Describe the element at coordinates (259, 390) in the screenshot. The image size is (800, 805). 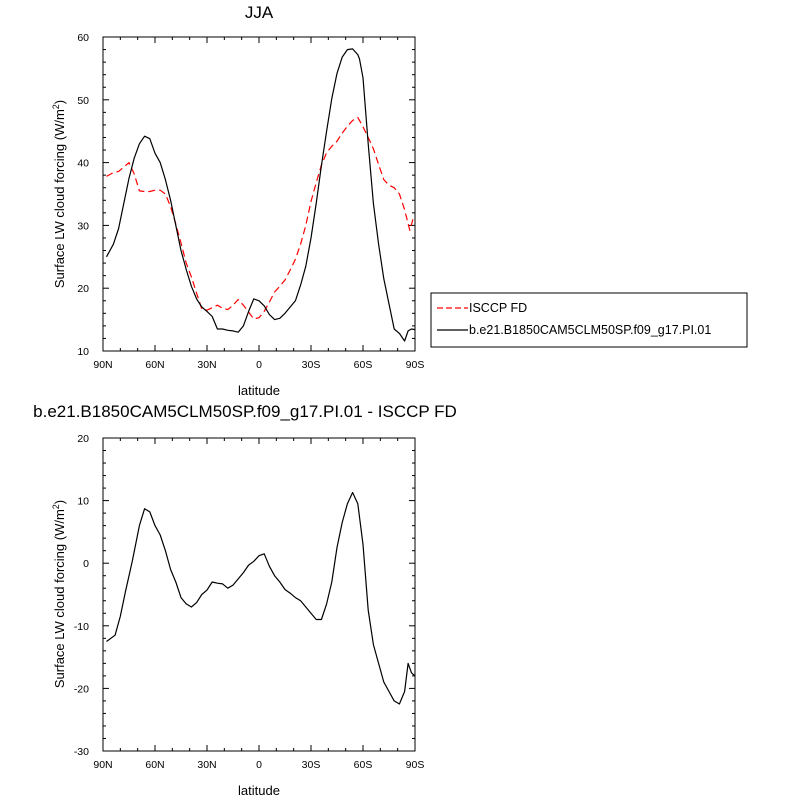
I see `top-x-axis-label: latitude` at that location.